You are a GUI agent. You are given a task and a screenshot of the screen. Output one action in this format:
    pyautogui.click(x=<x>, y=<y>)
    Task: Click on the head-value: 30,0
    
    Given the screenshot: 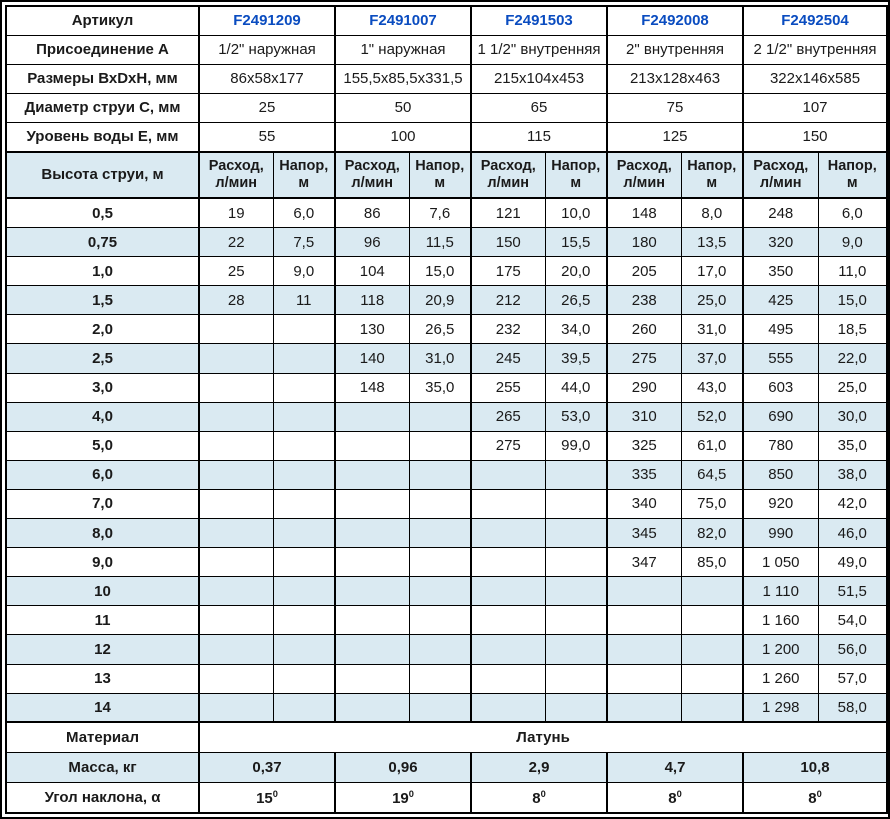 What is the action you would take?
    pyautogui.click(x=852, y=416)
    